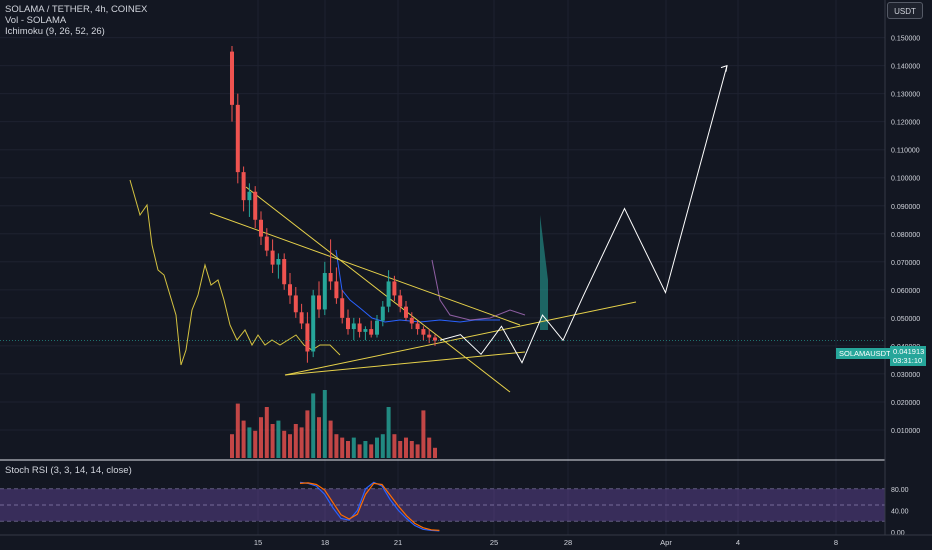 Image resolution: width=932 pixels, height=550 pixels. Describe the element at coordinates (905, 39) in the screenshot. I see `price-tick-label: 0.150000` at that location.